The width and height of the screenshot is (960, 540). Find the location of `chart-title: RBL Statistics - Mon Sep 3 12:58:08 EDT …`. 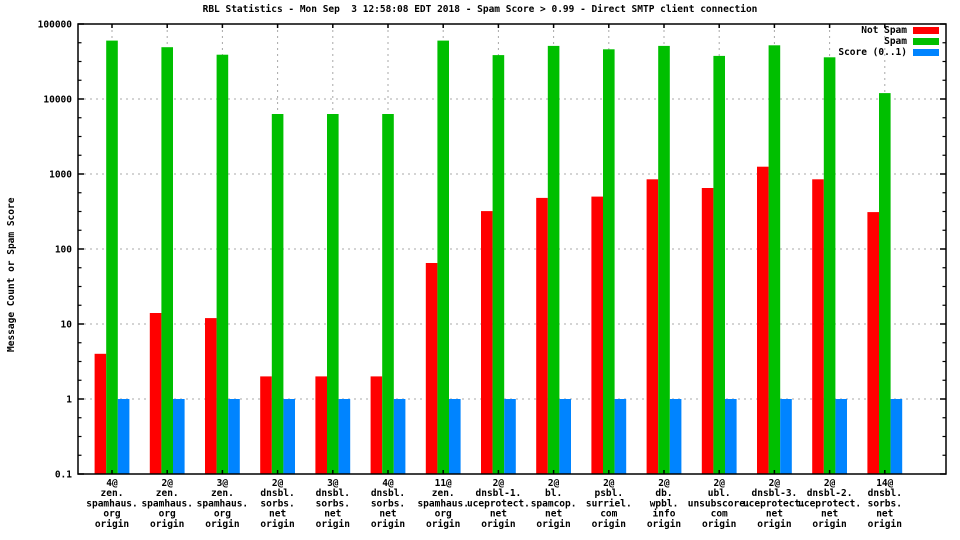

chart-title: RBL Statistics - Mon Sep 3 12:58:08 EDT … is located at coordinates (480, 9).